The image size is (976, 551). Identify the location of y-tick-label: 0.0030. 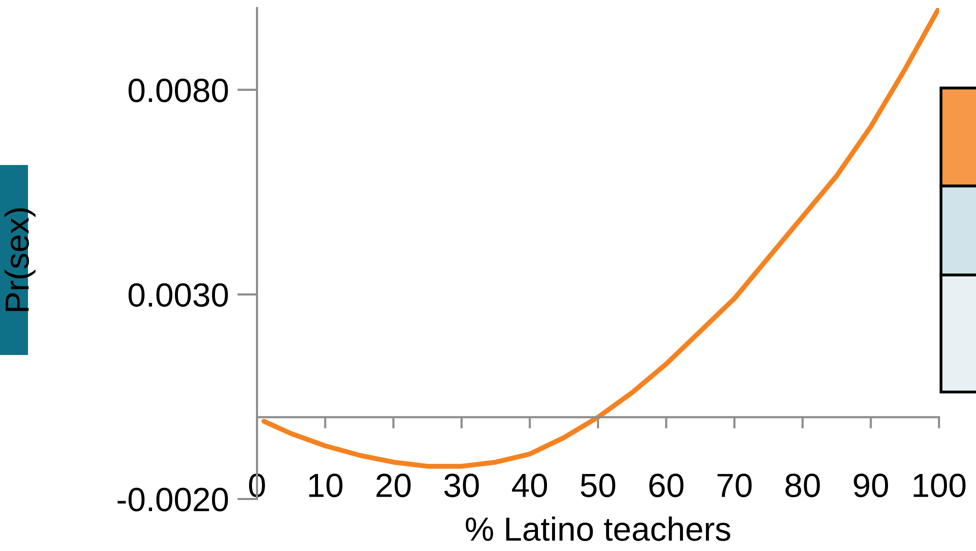
(178, 295).